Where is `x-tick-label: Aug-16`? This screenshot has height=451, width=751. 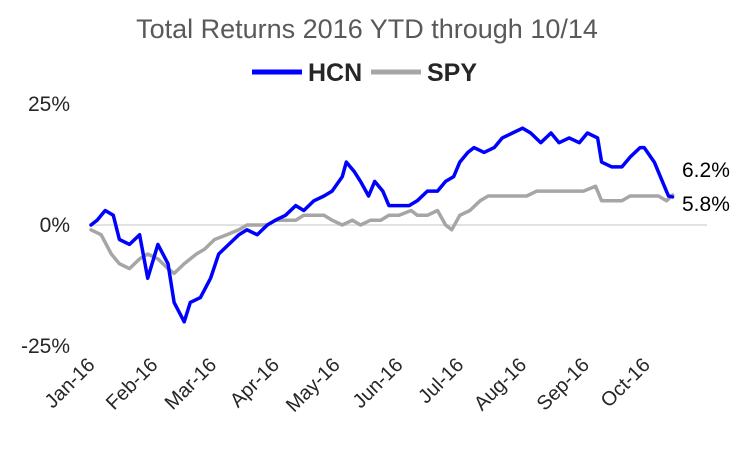
x-tick-label: Aug-16 is located at coordinates (500, 384).